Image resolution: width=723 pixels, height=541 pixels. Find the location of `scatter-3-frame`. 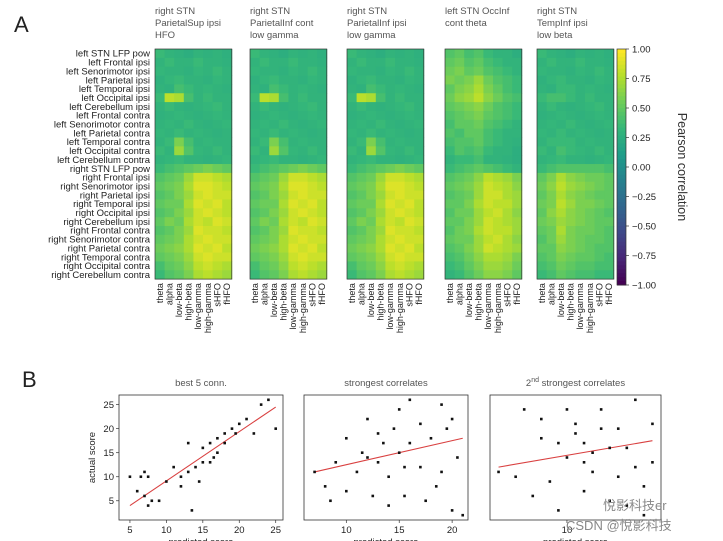

scatter-3-frame is located at coordinates (575, 457).